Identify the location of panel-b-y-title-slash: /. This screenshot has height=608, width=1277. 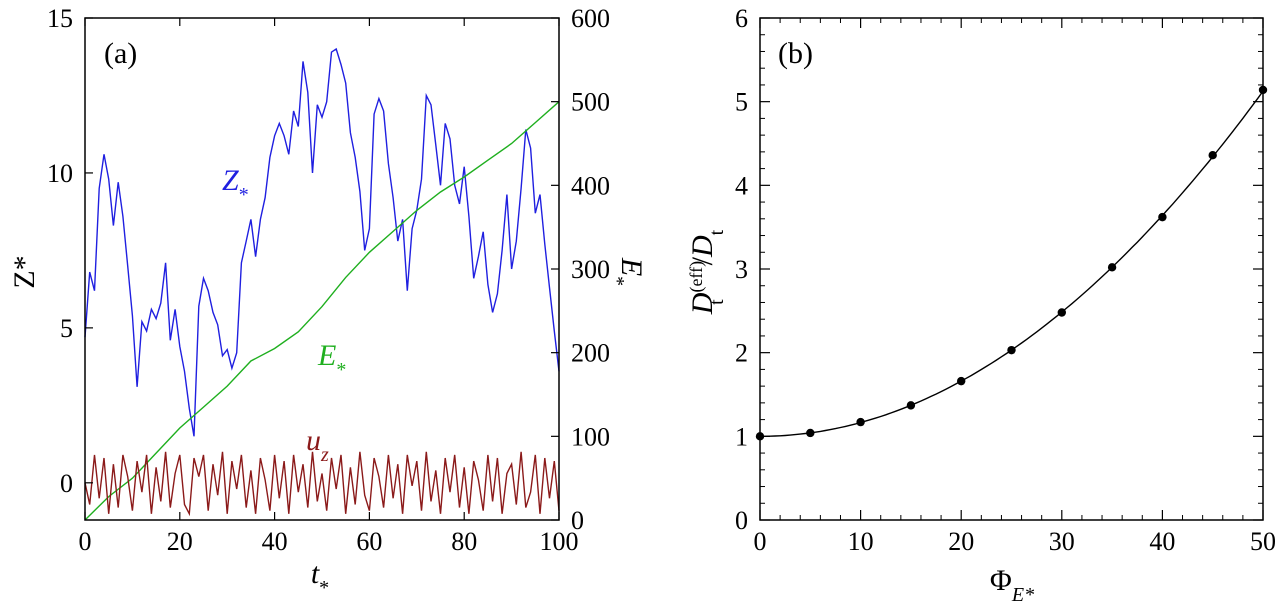
(702, 260).